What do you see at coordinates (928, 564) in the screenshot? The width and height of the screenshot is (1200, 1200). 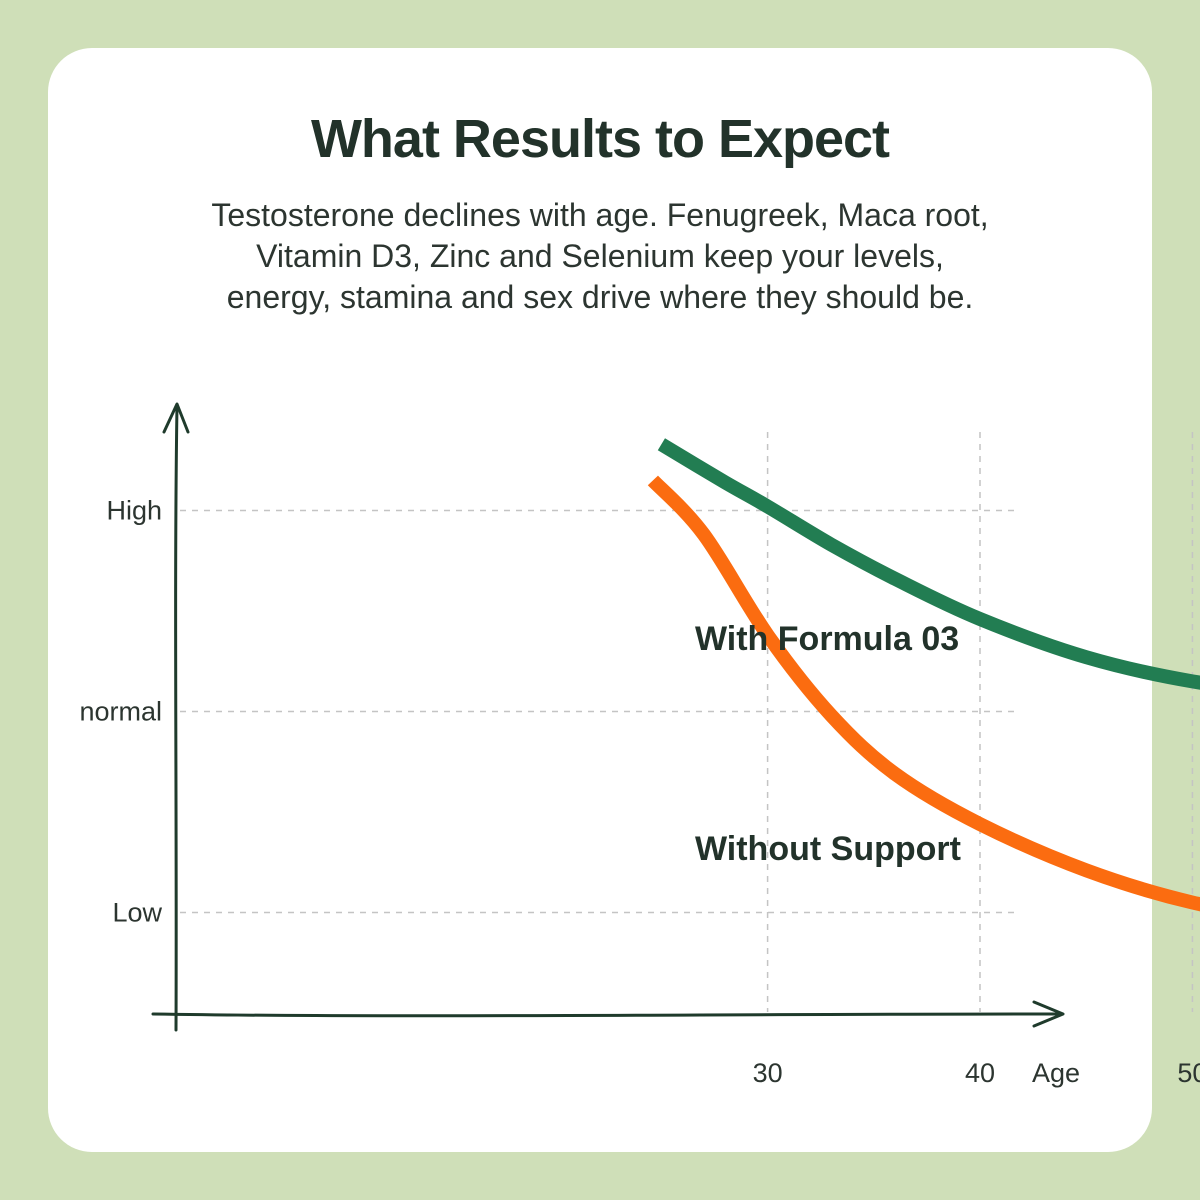 I see `series-line-with-formula` at bounding box center [928, 564].